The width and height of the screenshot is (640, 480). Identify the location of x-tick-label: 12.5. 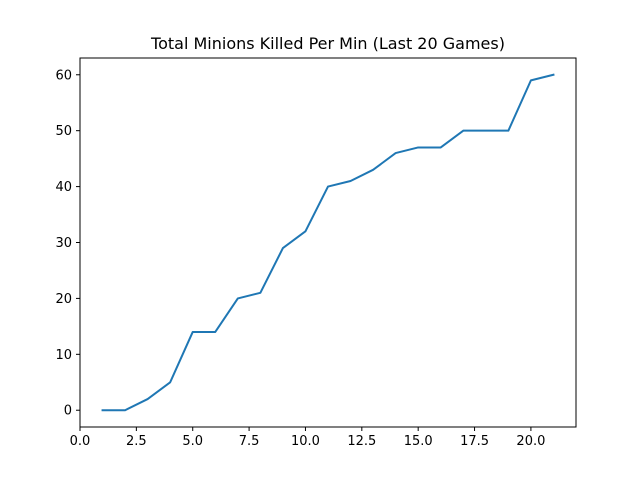
(361, 441).